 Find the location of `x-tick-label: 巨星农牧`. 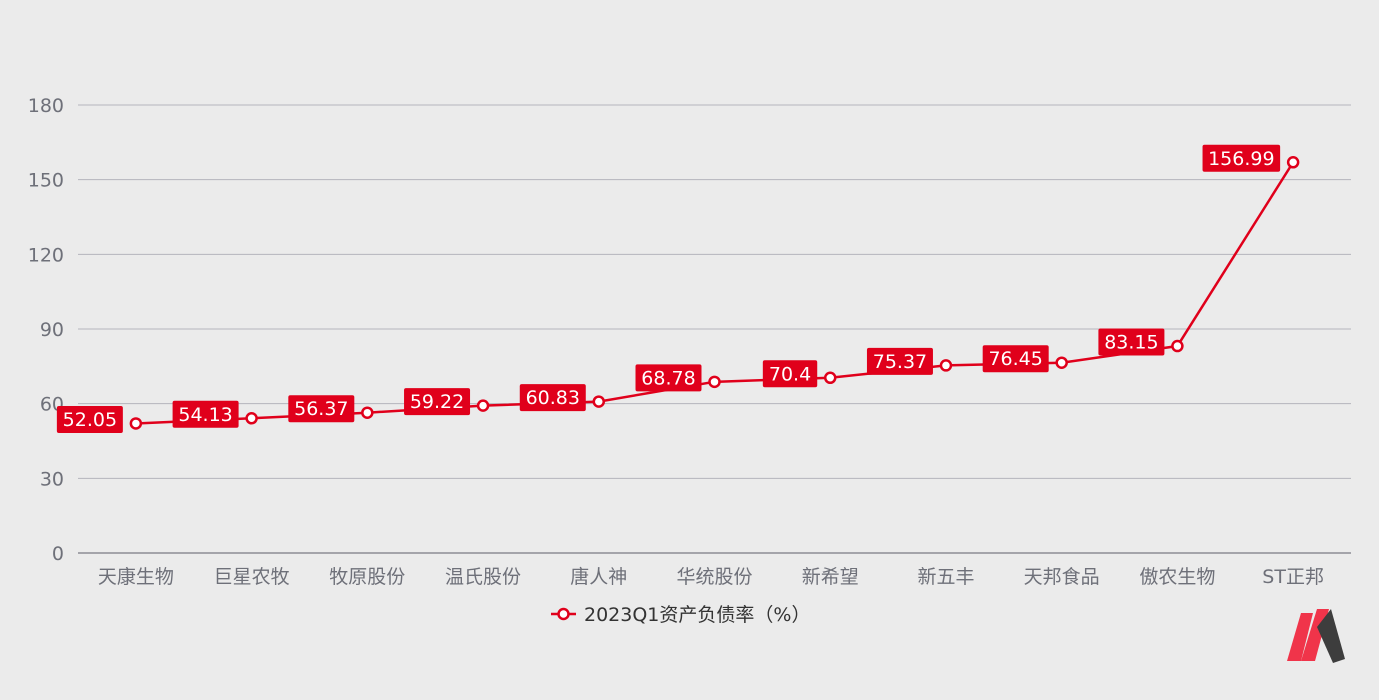

x-tick-label: 巨星农牧 is located at coordinates (252, 577).